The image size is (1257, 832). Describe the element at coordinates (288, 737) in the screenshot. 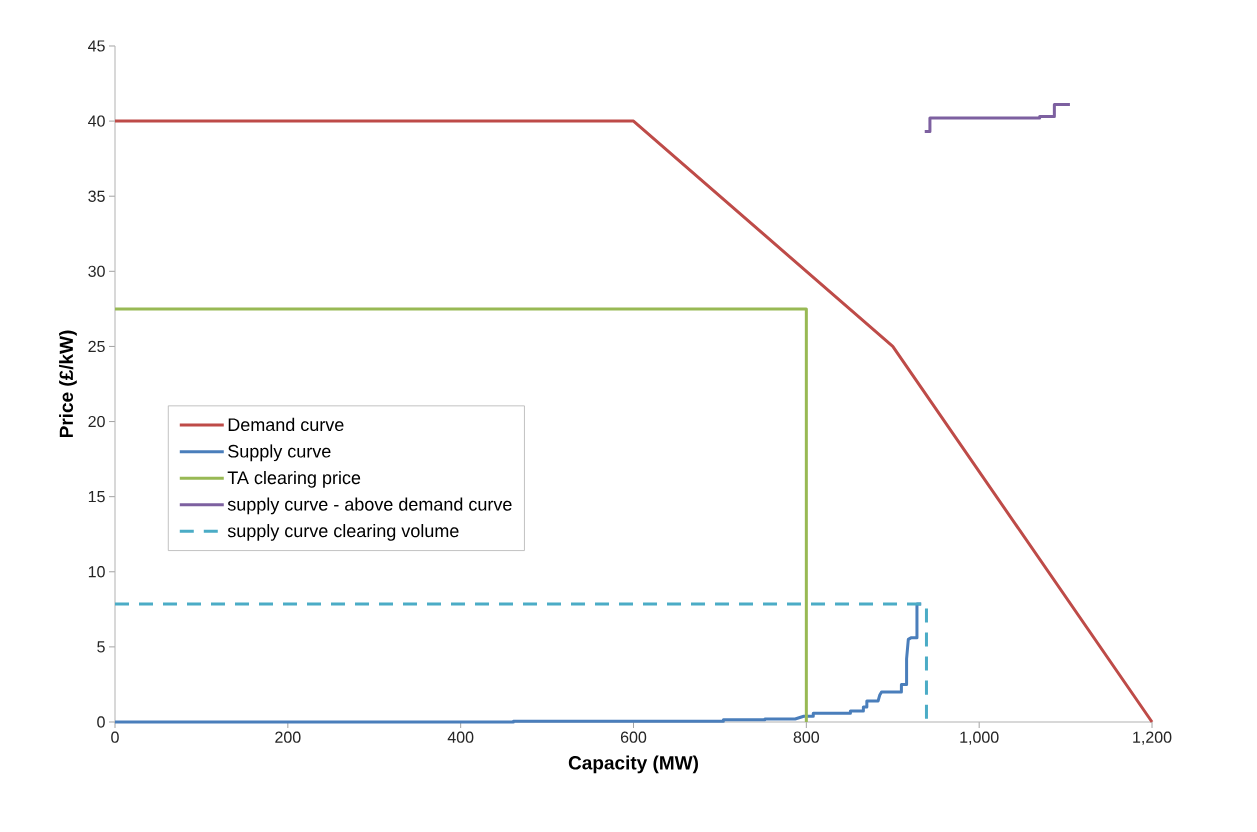

I see `x-tick-label: 200` at that location.